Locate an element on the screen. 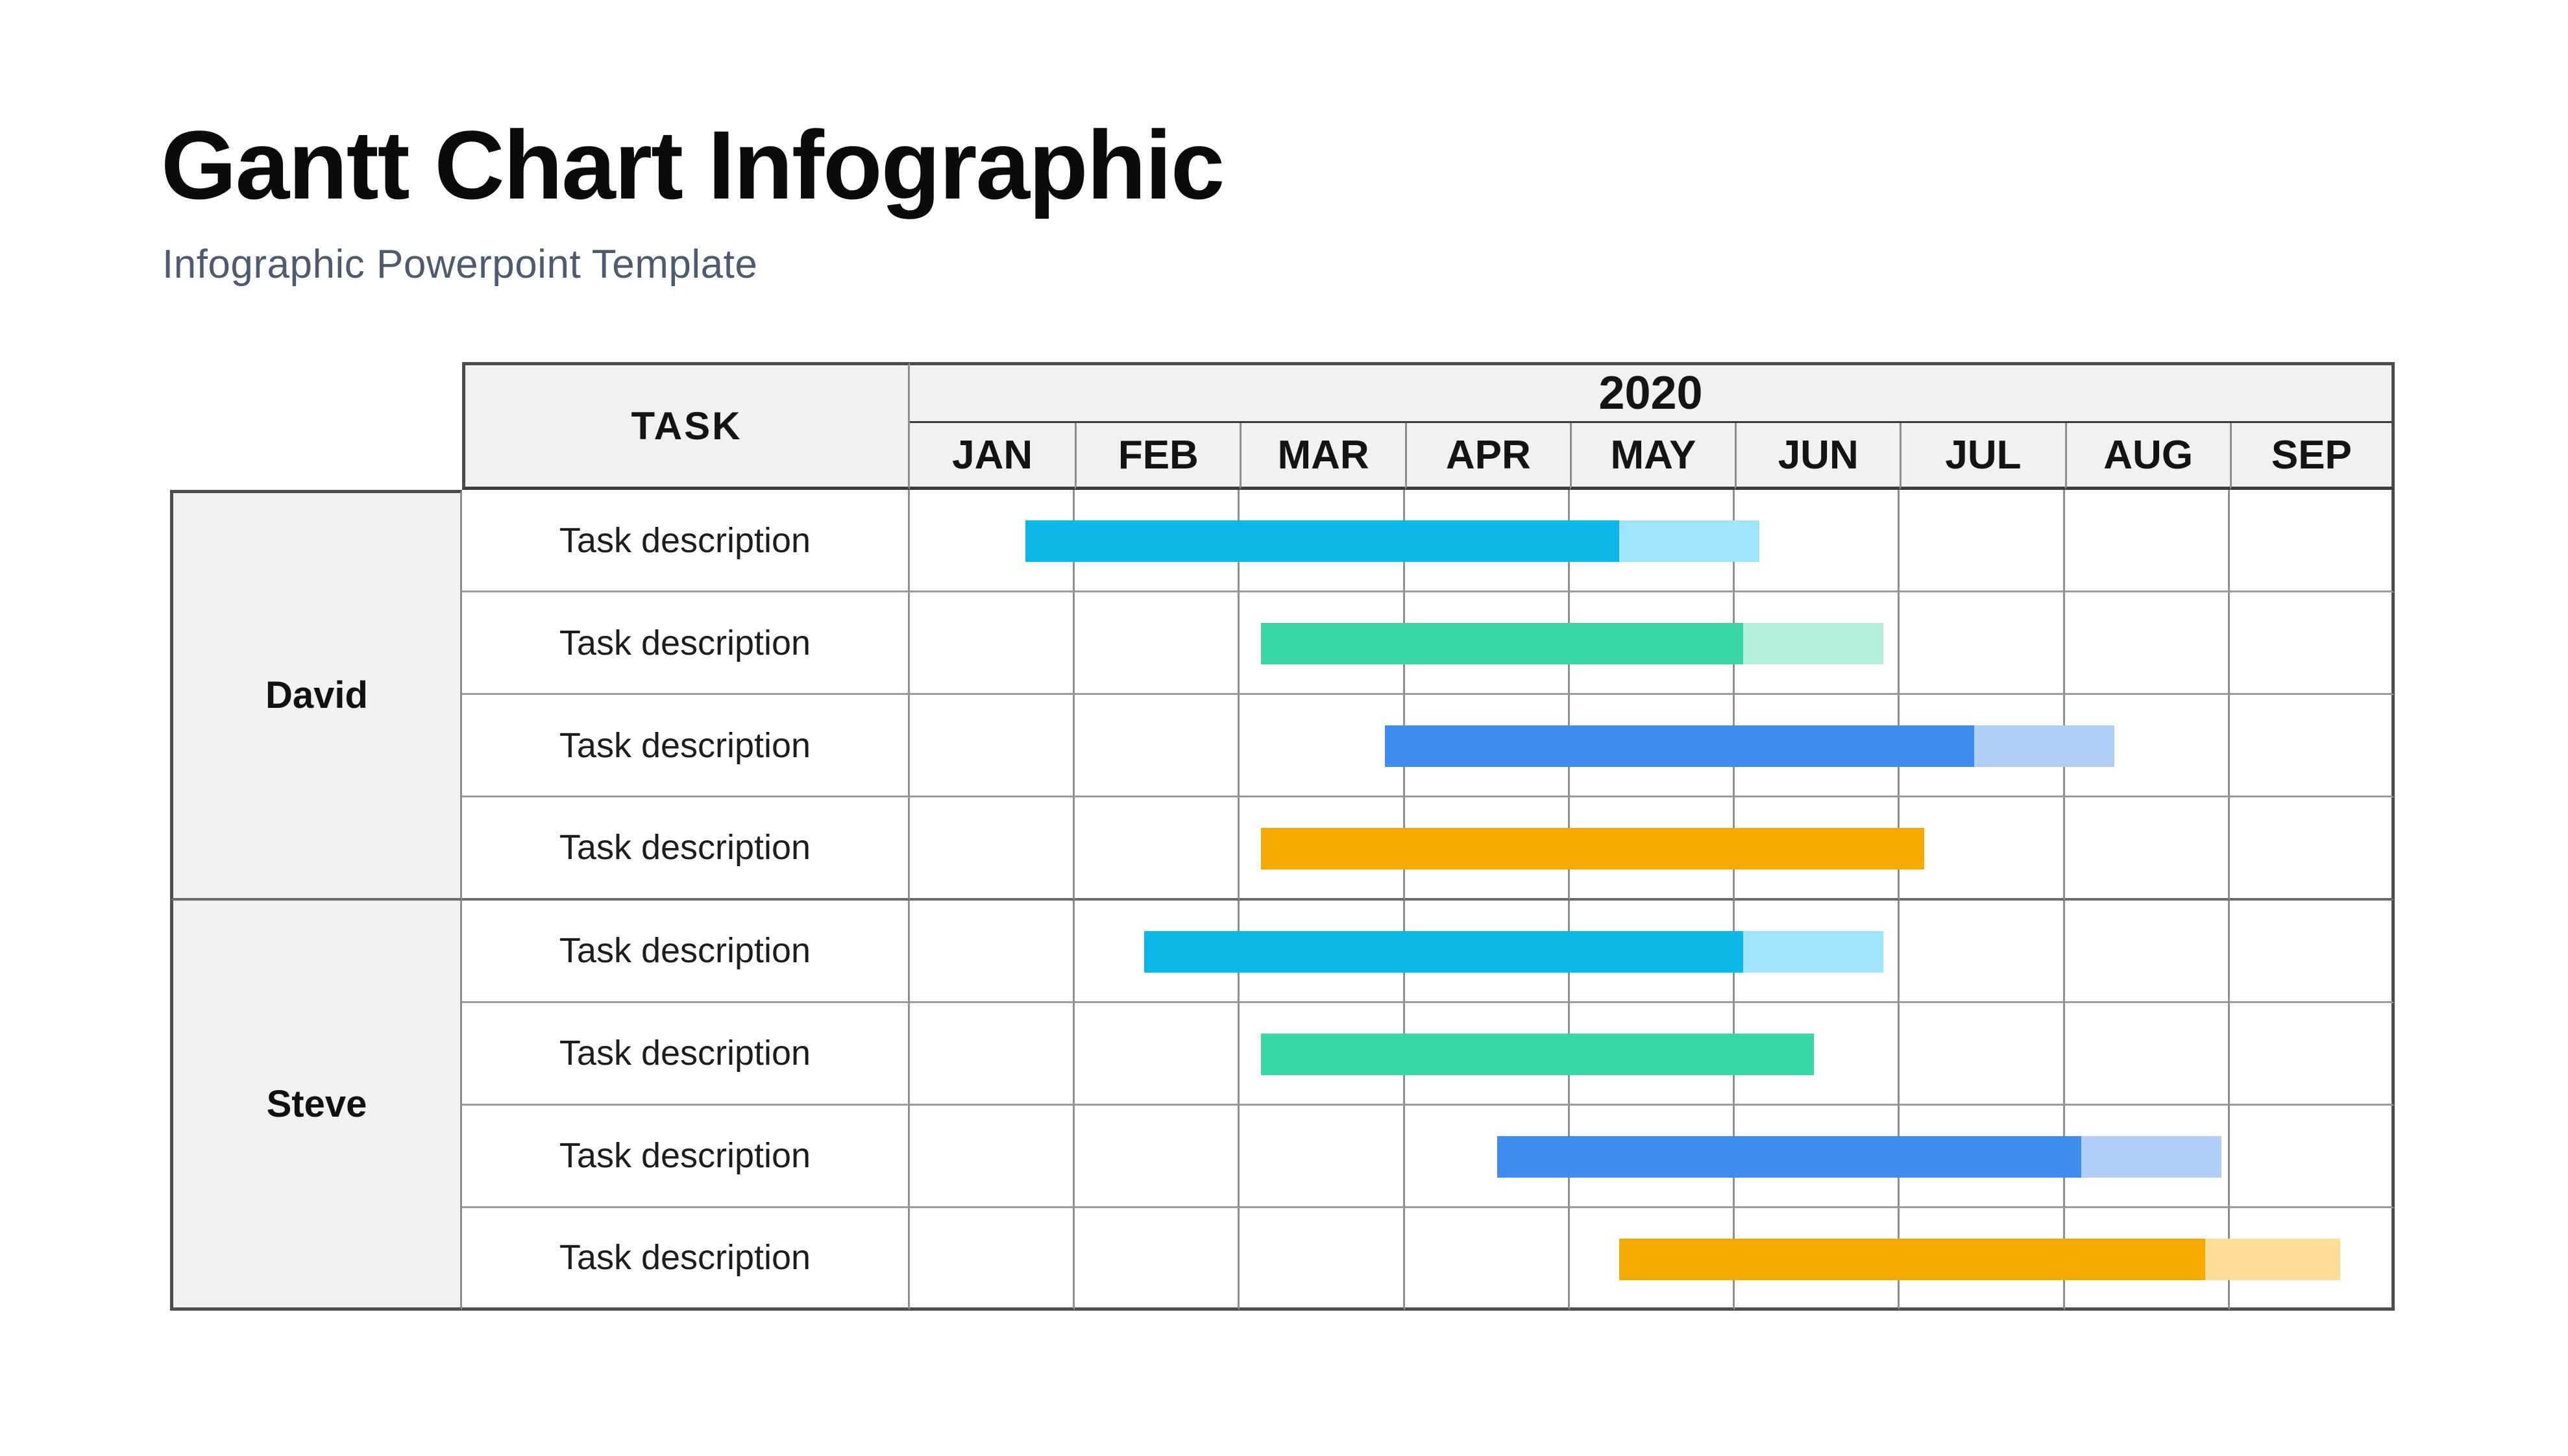  month-header-mar: MAR is located at coordinates (1322, 456).